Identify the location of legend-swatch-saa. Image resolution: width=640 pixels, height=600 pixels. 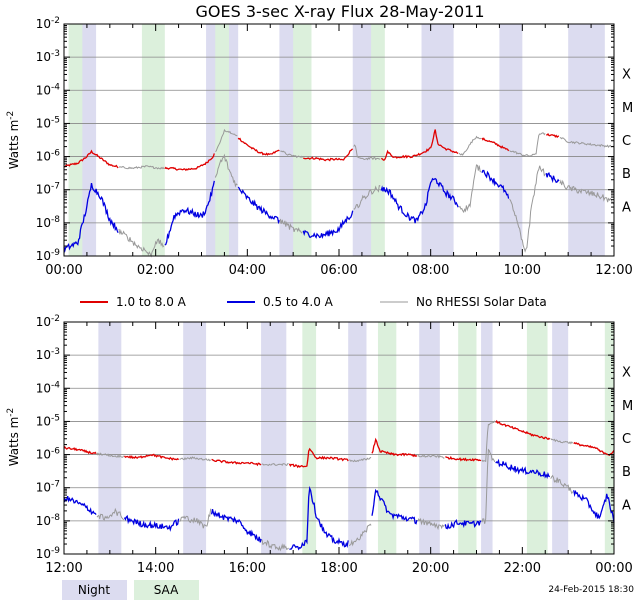
(166, 590).